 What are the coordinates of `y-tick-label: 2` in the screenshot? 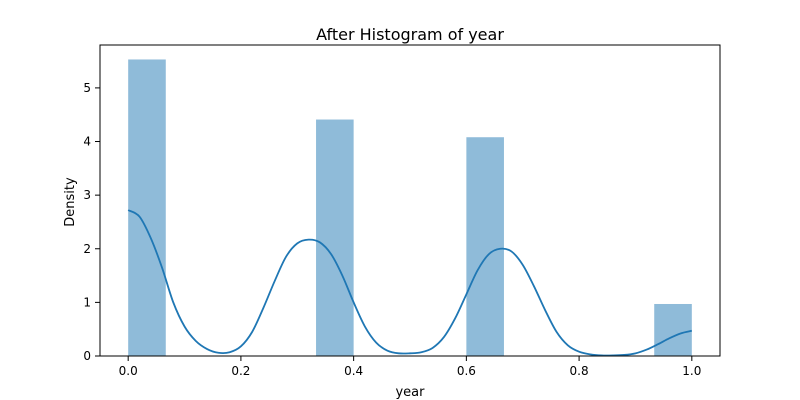 It's located at (87, 249).